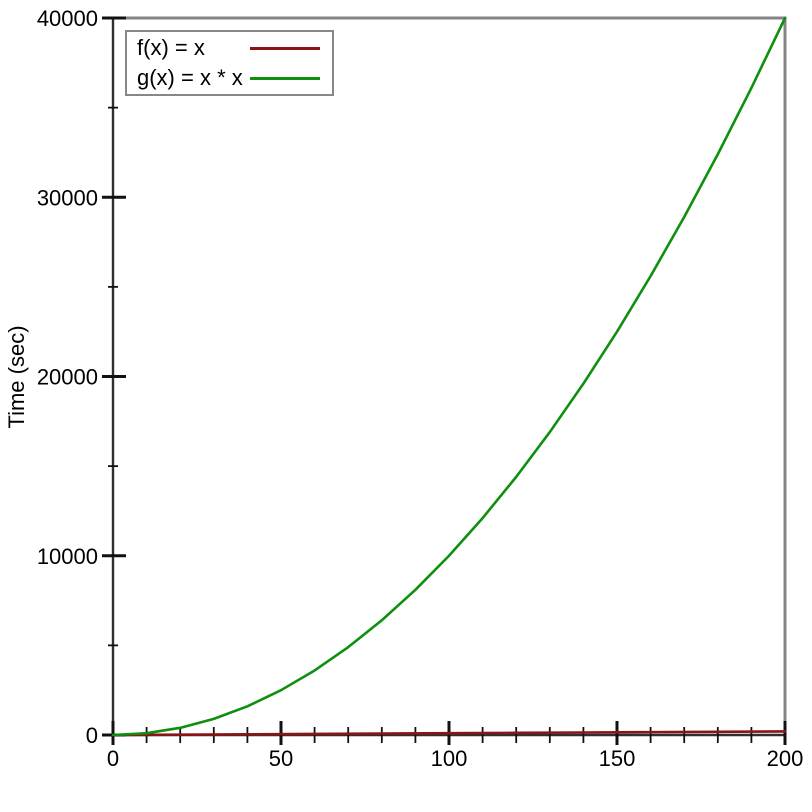 This screenshot has width=812, height=812. What do you see at coordinates (617, 758) in the screenshot?
I see `x-tick-label: 150` at bounding box center [617, 758].